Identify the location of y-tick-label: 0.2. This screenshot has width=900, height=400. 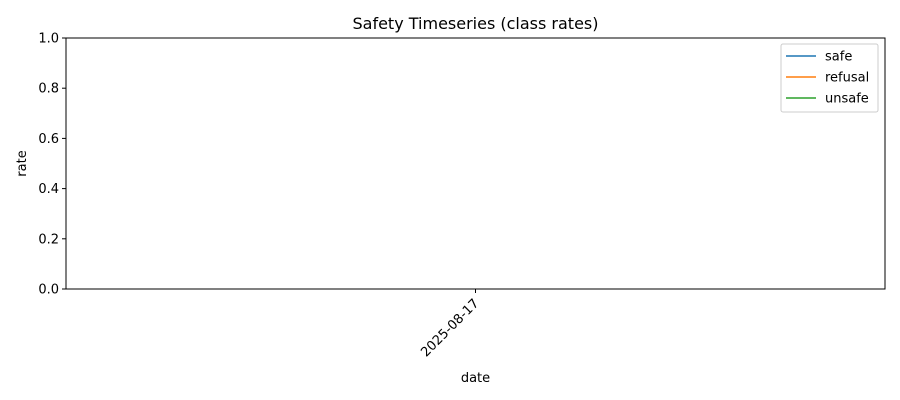
(48, 239).